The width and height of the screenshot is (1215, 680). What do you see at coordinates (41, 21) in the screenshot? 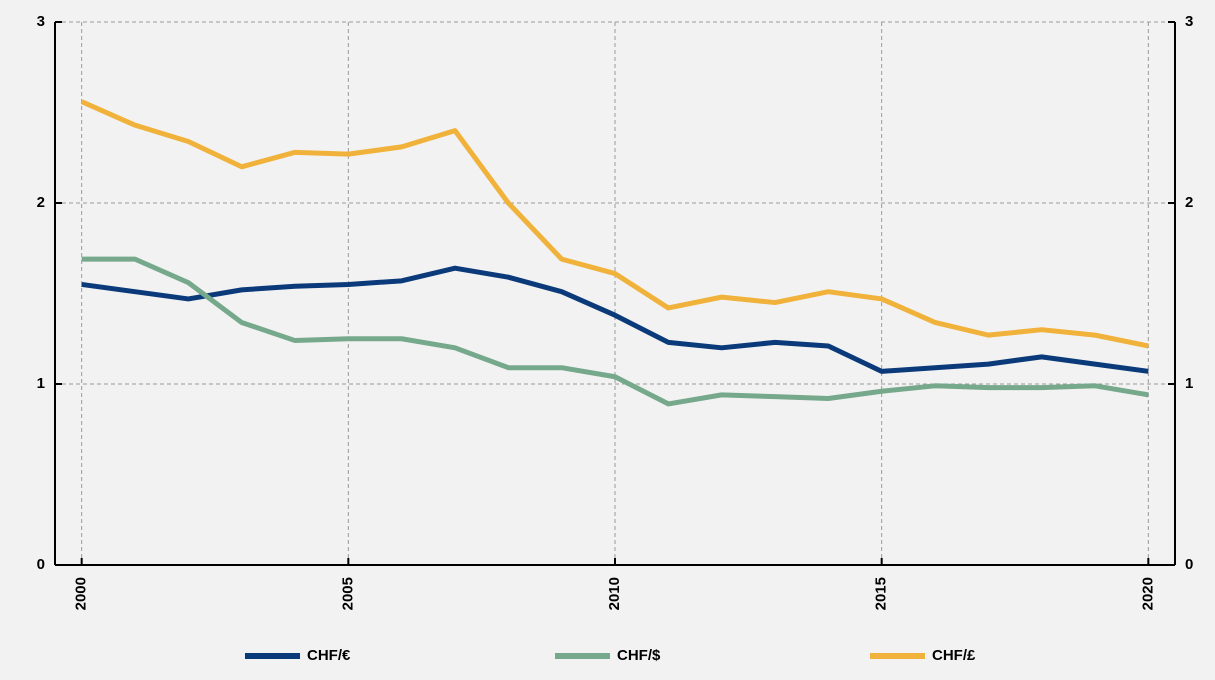
I see `y-tick-label: 3` at bounding box center [41, 21].